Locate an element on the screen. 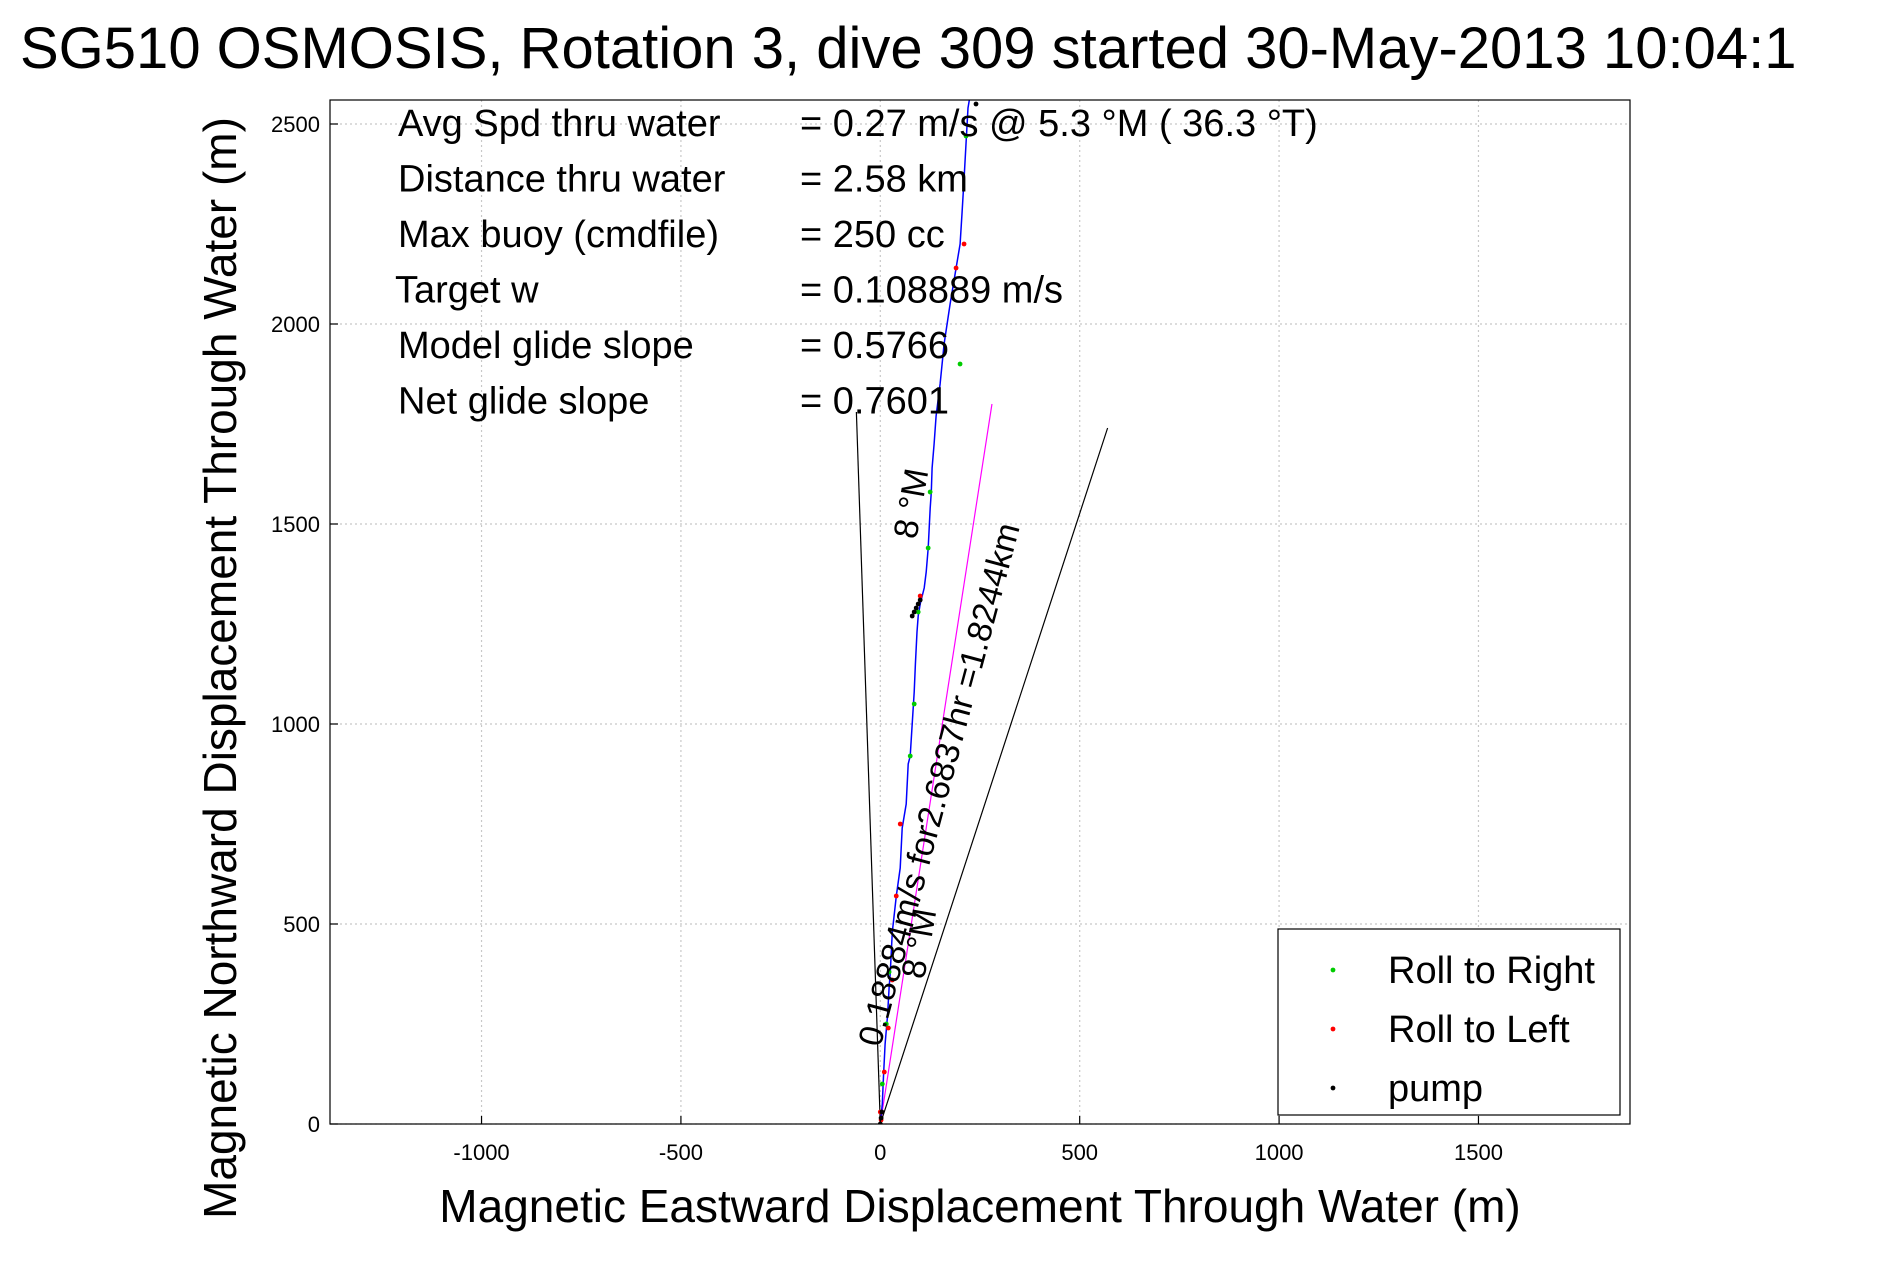  legend: Roll to Right Roll to Left pump is located at coordinates (1449, 1022).